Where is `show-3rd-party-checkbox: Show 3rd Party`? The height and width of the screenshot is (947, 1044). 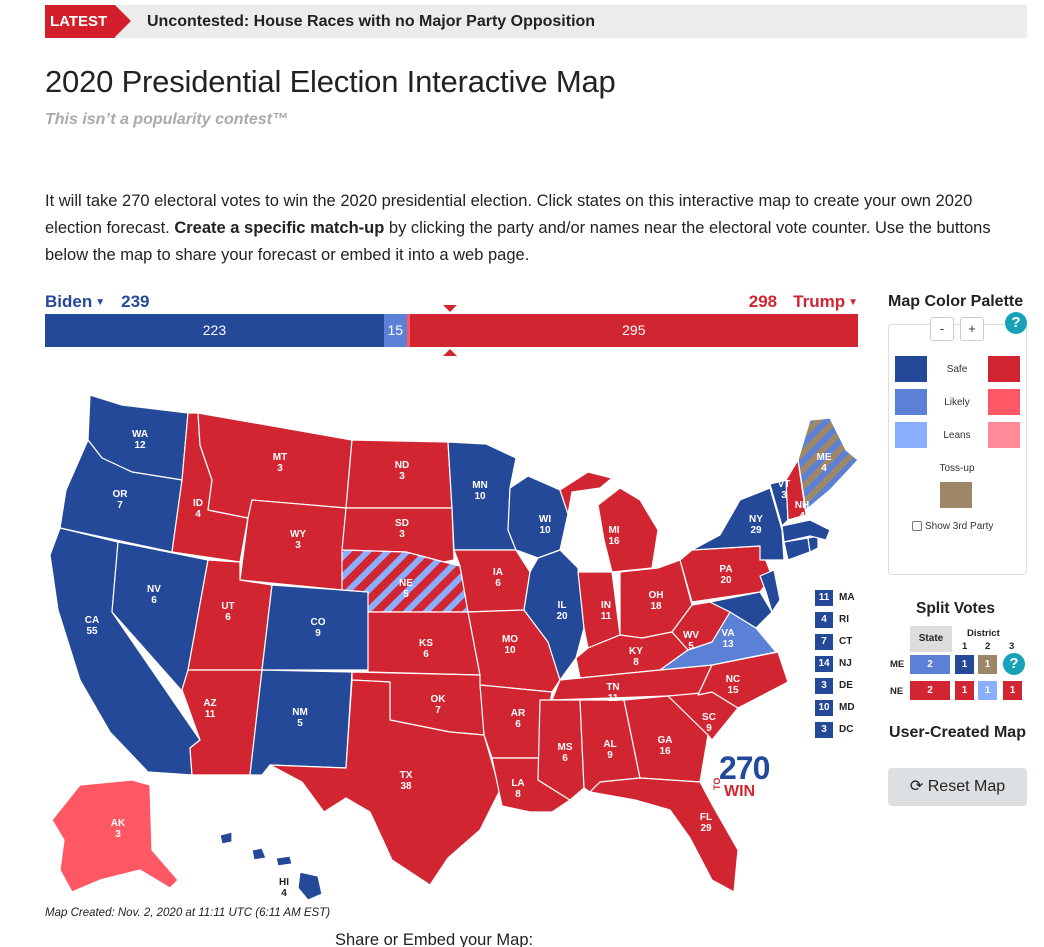
show-3rd-party-checkbox: Show 3rd Party is located at coordinates (952, 526).